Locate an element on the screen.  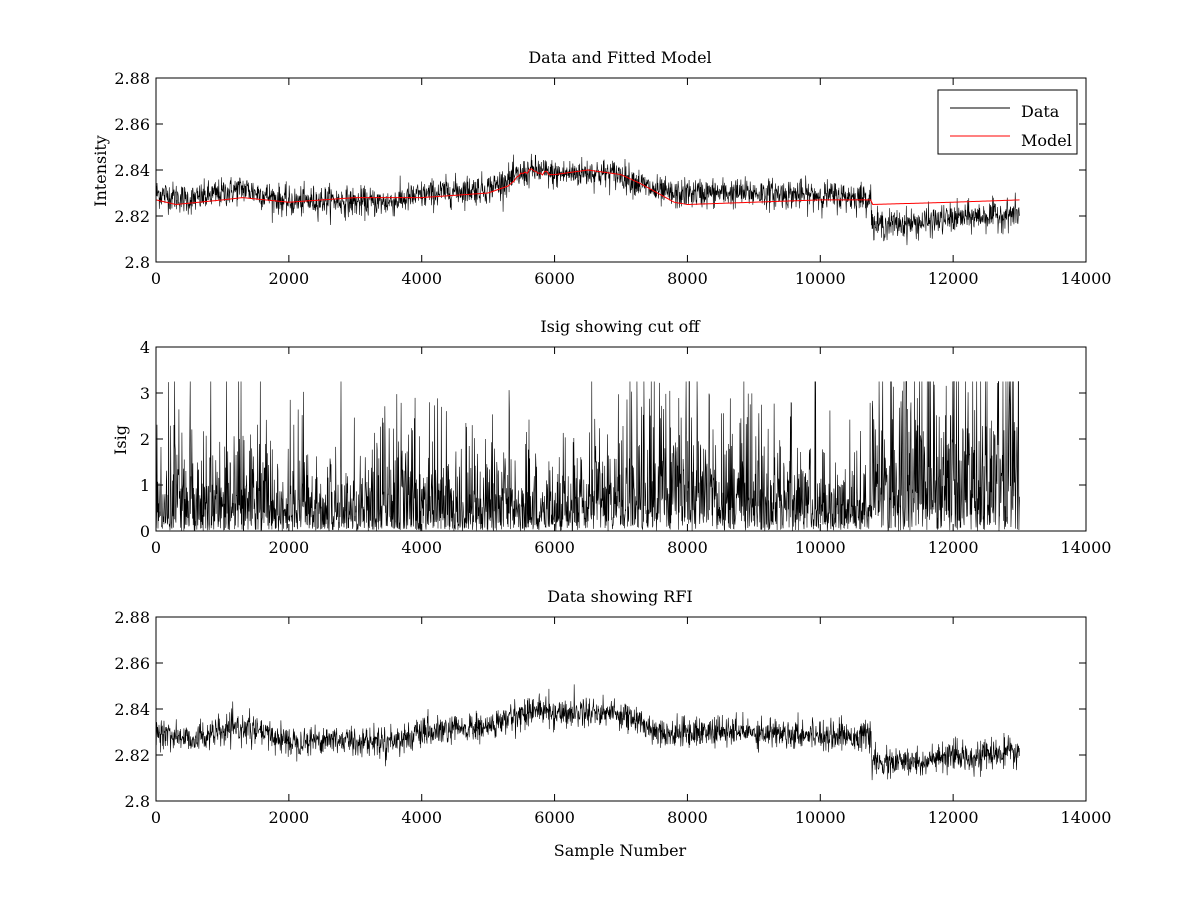
series-line-isig is located at coordinates (588, 456).